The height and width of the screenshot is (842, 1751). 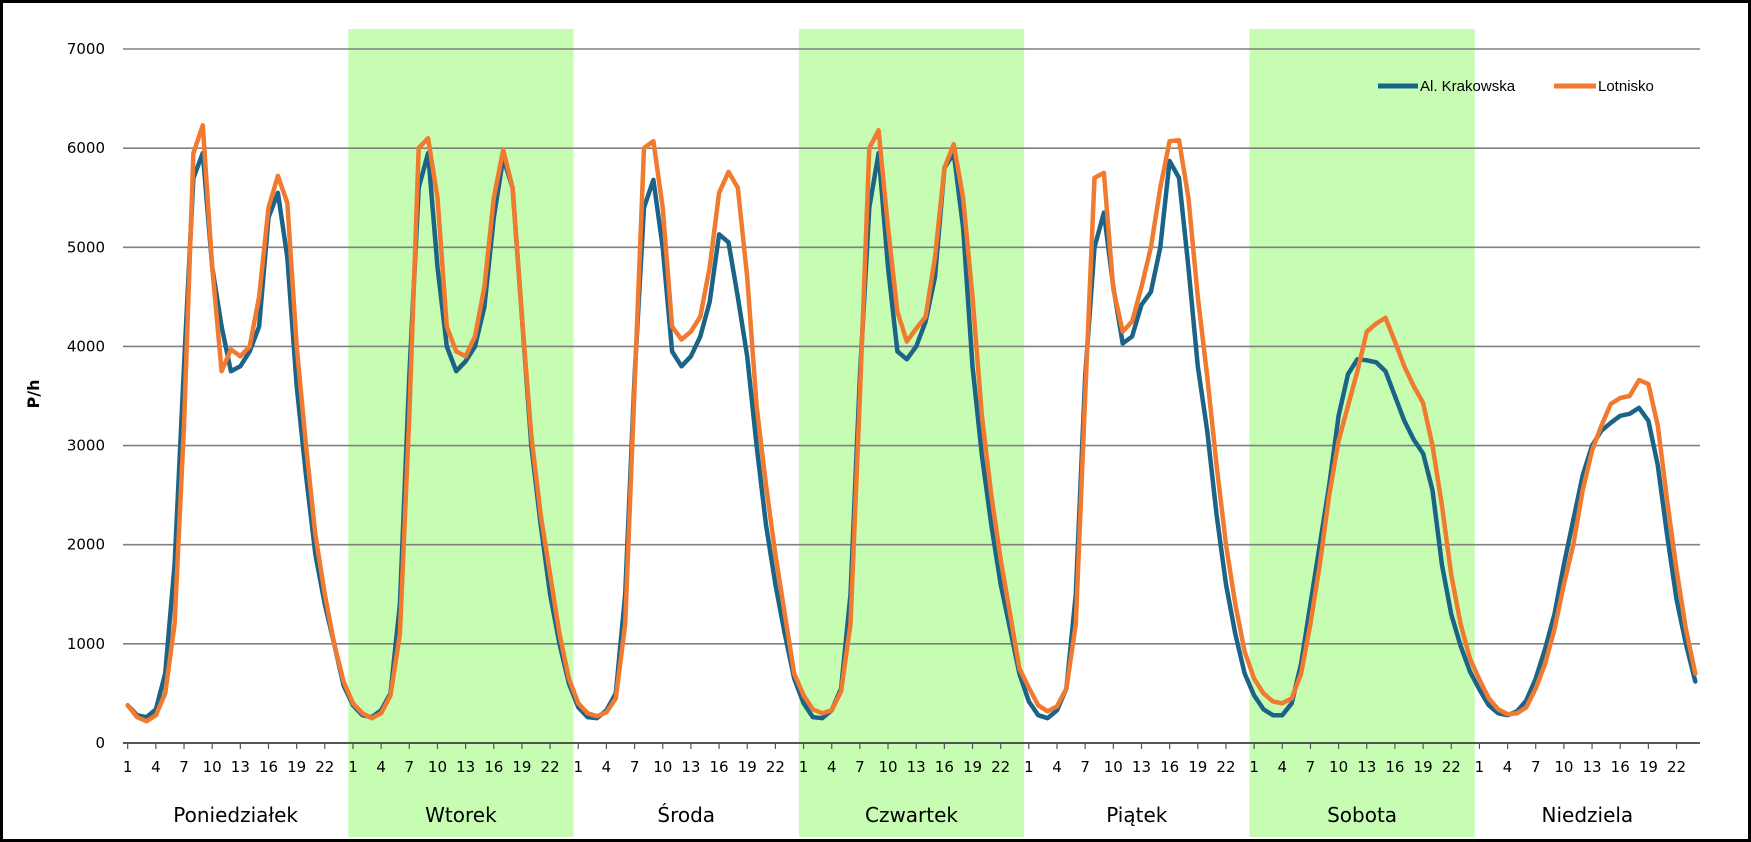 What do you see at coordinates (86, 644) in the screenshot?
I see `y-tick-1000: 1000` at bounding box center [86, 644].